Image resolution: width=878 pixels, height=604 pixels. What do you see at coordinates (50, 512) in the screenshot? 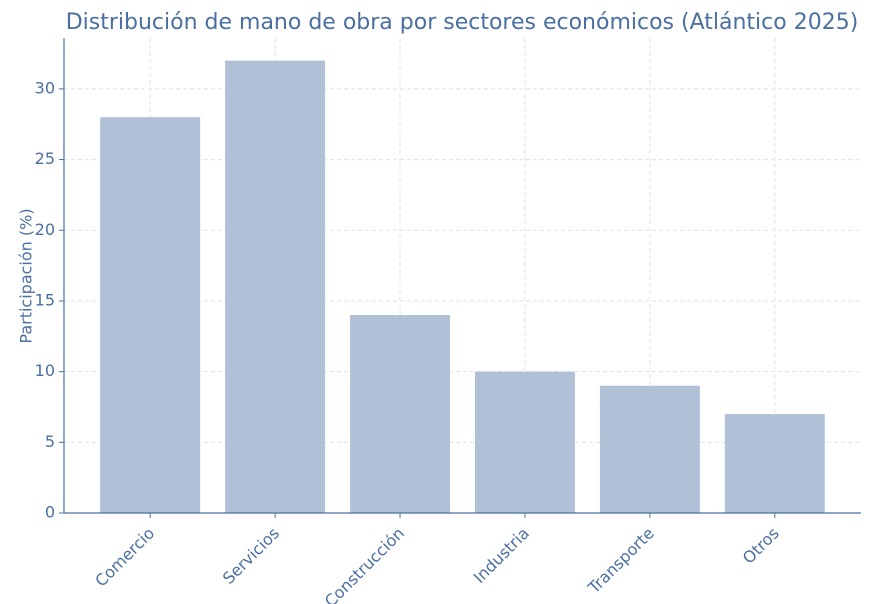
I see `y-tick-label: 0` at bounding box center [50, 512].